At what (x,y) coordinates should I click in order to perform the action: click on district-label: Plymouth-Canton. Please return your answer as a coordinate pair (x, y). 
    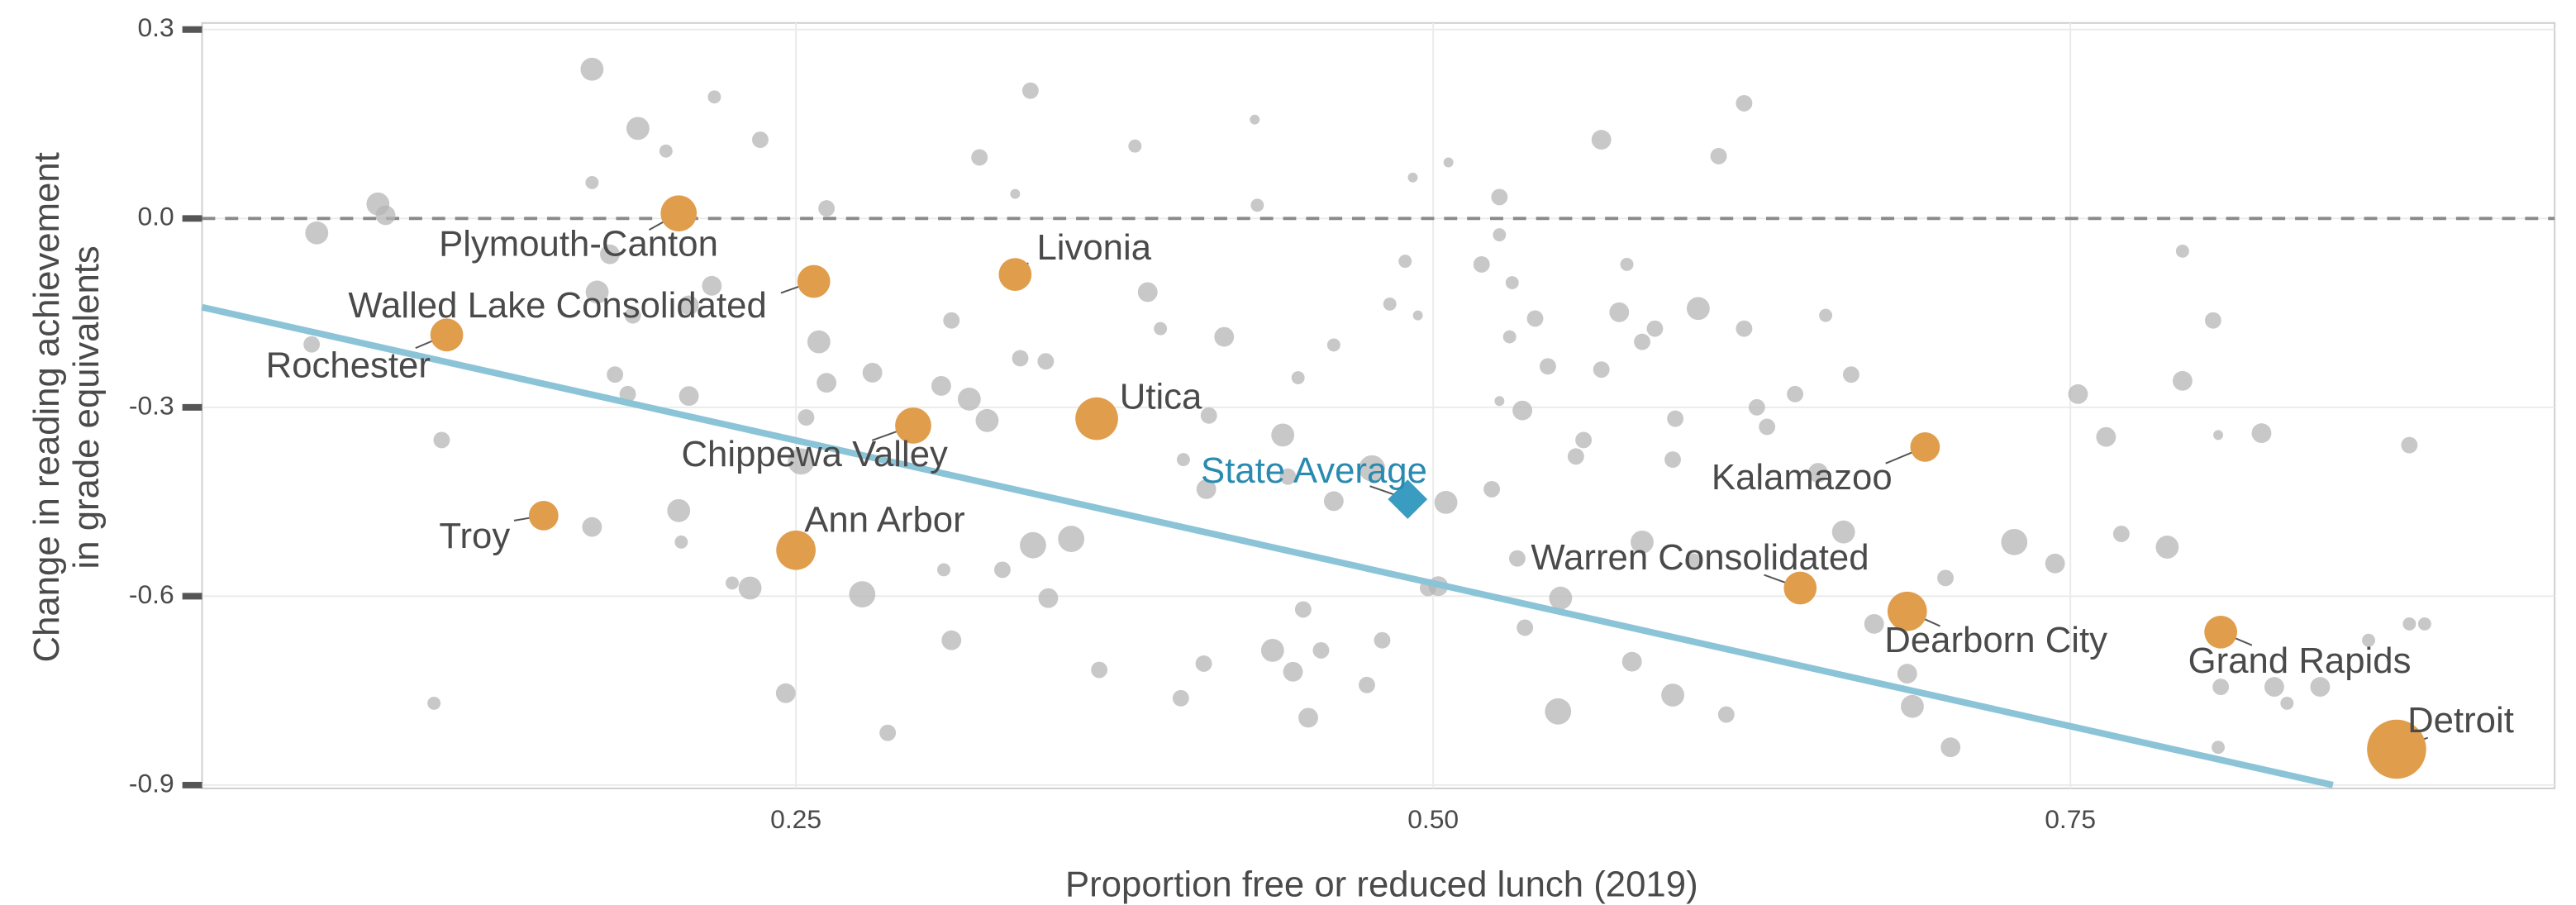
    Looking at the image, I should click on (578, 244).